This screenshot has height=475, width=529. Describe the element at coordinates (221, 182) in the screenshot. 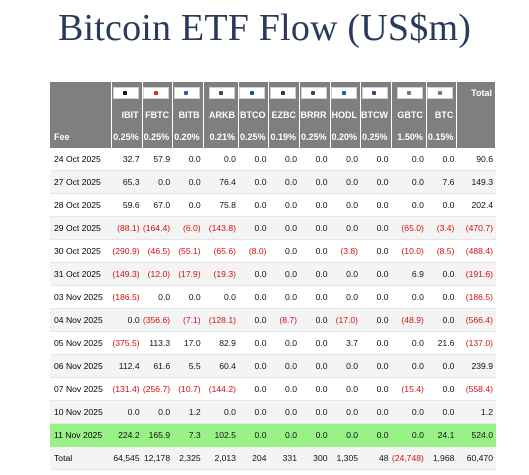

I see `flow-value-cell: 76.4` at that location.